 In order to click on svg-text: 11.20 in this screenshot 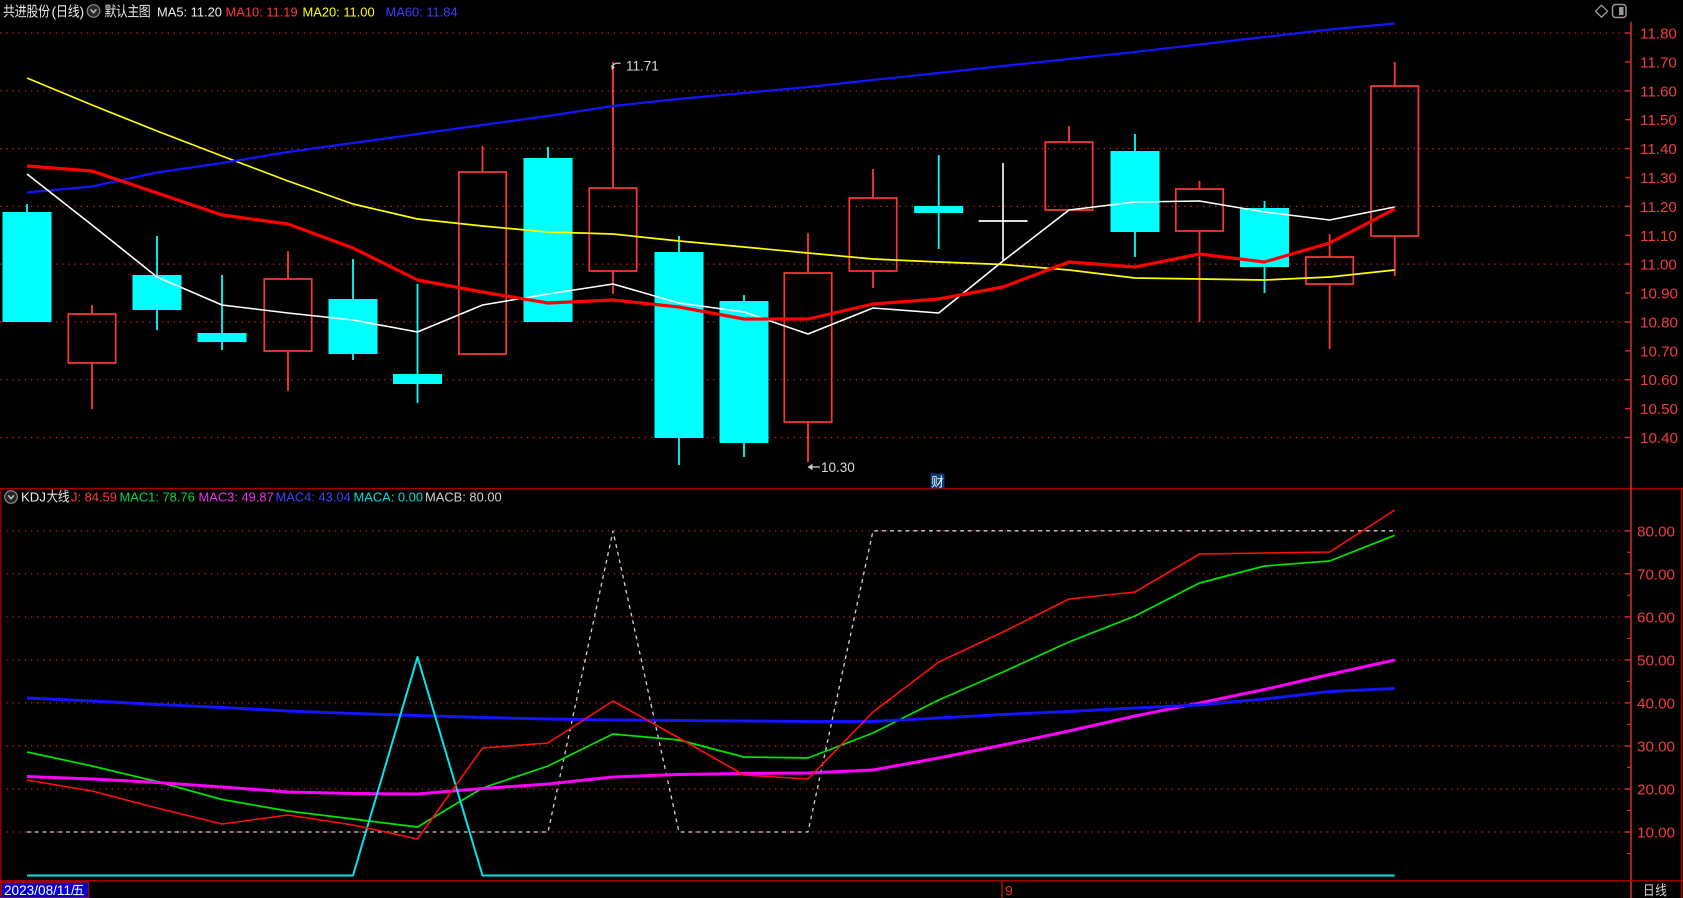, I will do `click(1658, 207)`.